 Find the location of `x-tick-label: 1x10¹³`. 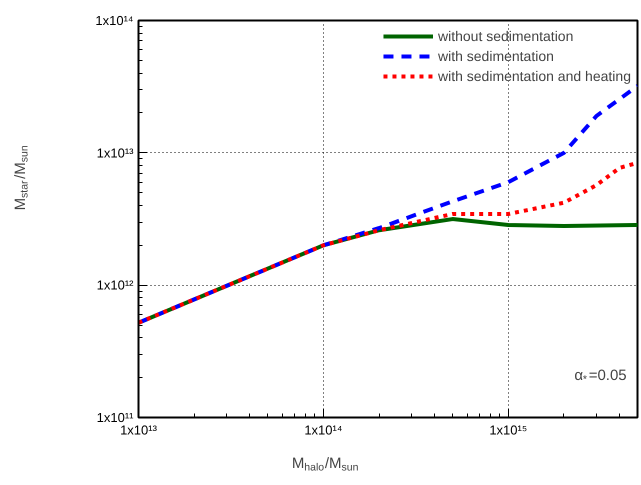

x-tick-label: 1x10¹³ is located at coordinates (139, 430).